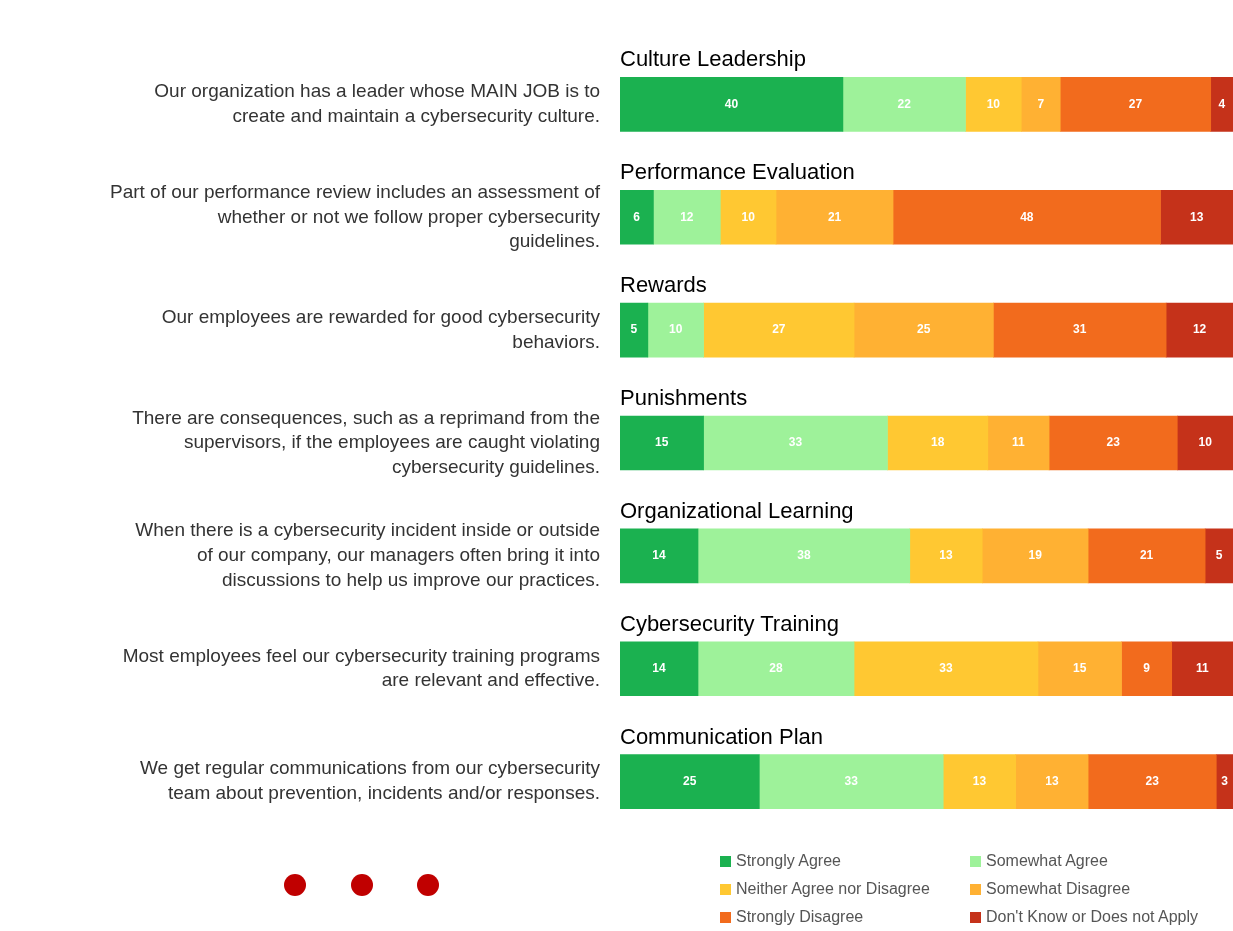 Image resolution: width=1233 pixels, height=931 pixels. What do you see at coordinates (833, 889) in the screenshot?
I see `legend-label: Neither Agree nor Disagree` at bounding box center [833, 889].